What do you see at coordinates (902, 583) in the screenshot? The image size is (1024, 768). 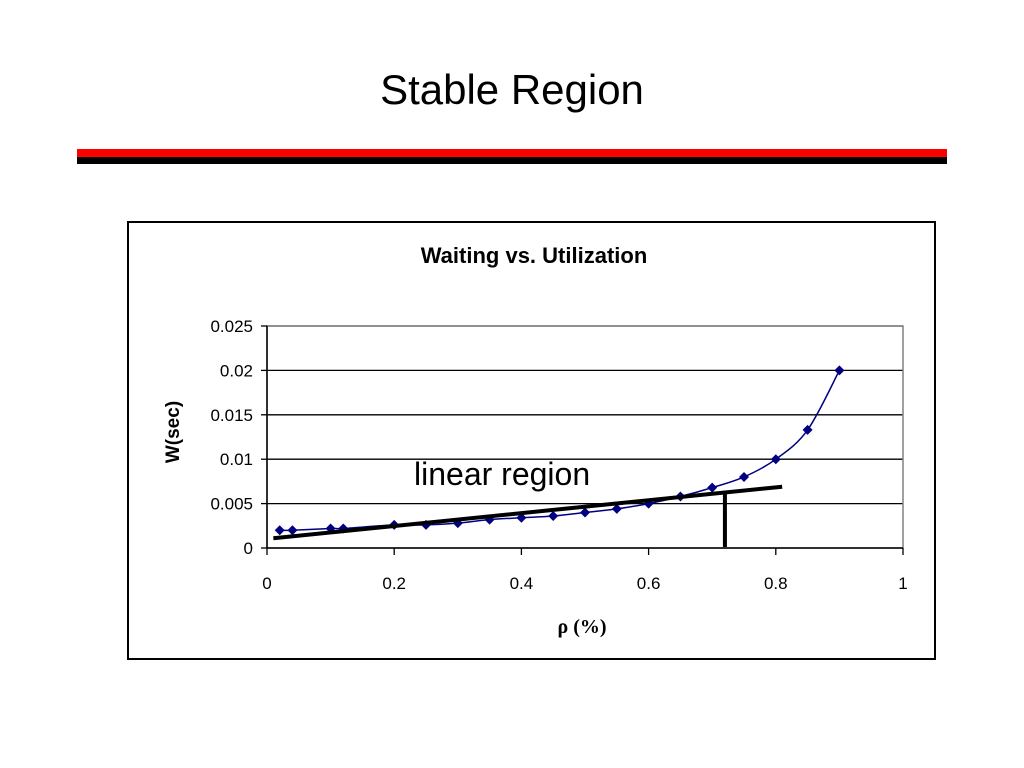 I see `x-tick-label: 1` at bounding box center [902, 583].